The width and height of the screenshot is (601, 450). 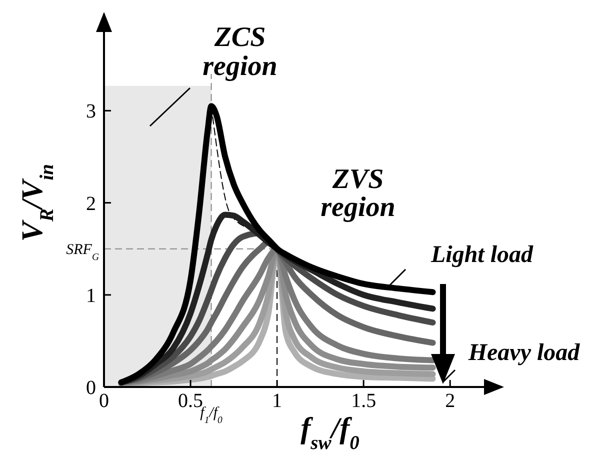 What do you see at coordinates (82, 252) in the screenshot?
I see `ref-line-label: SRF$_{G}$` at bounding box center [82, 252].